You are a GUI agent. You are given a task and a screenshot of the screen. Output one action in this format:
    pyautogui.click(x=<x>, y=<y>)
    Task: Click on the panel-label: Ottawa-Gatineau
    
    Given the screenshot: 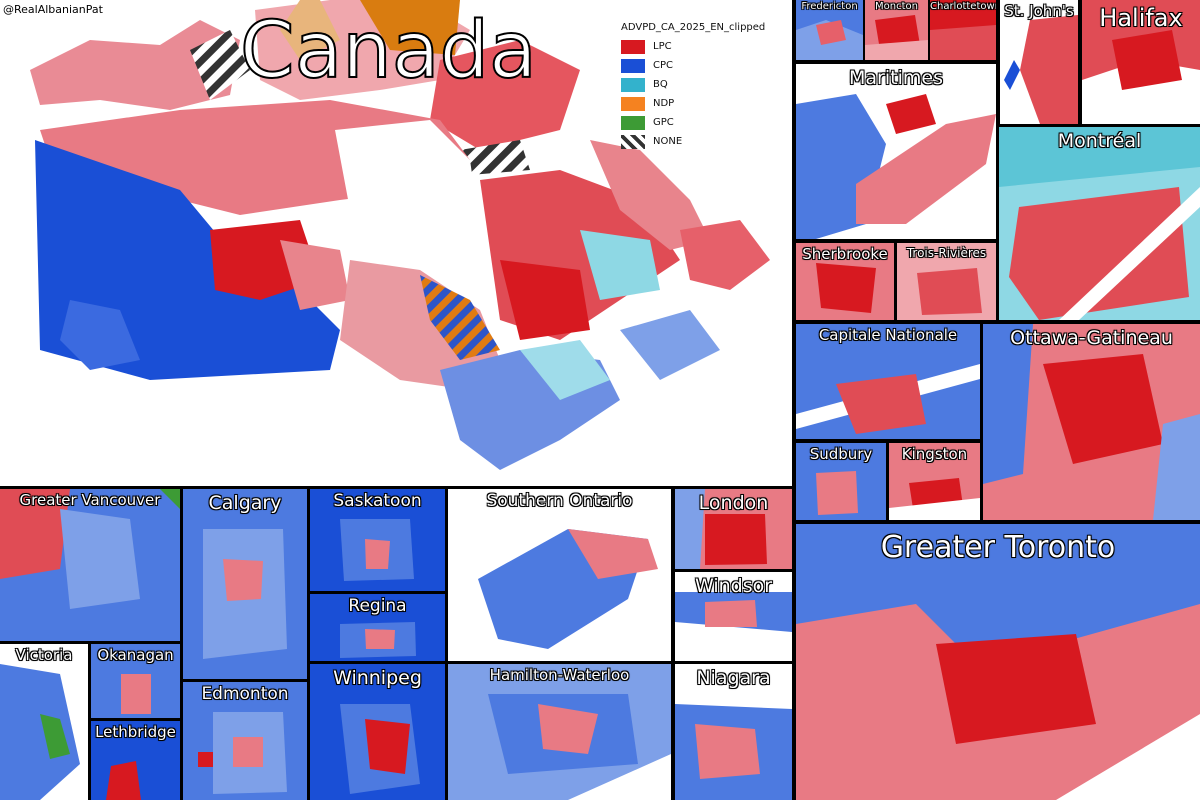 What is the action you would take?
    pyautogui.click(x=1092, y=337)
    